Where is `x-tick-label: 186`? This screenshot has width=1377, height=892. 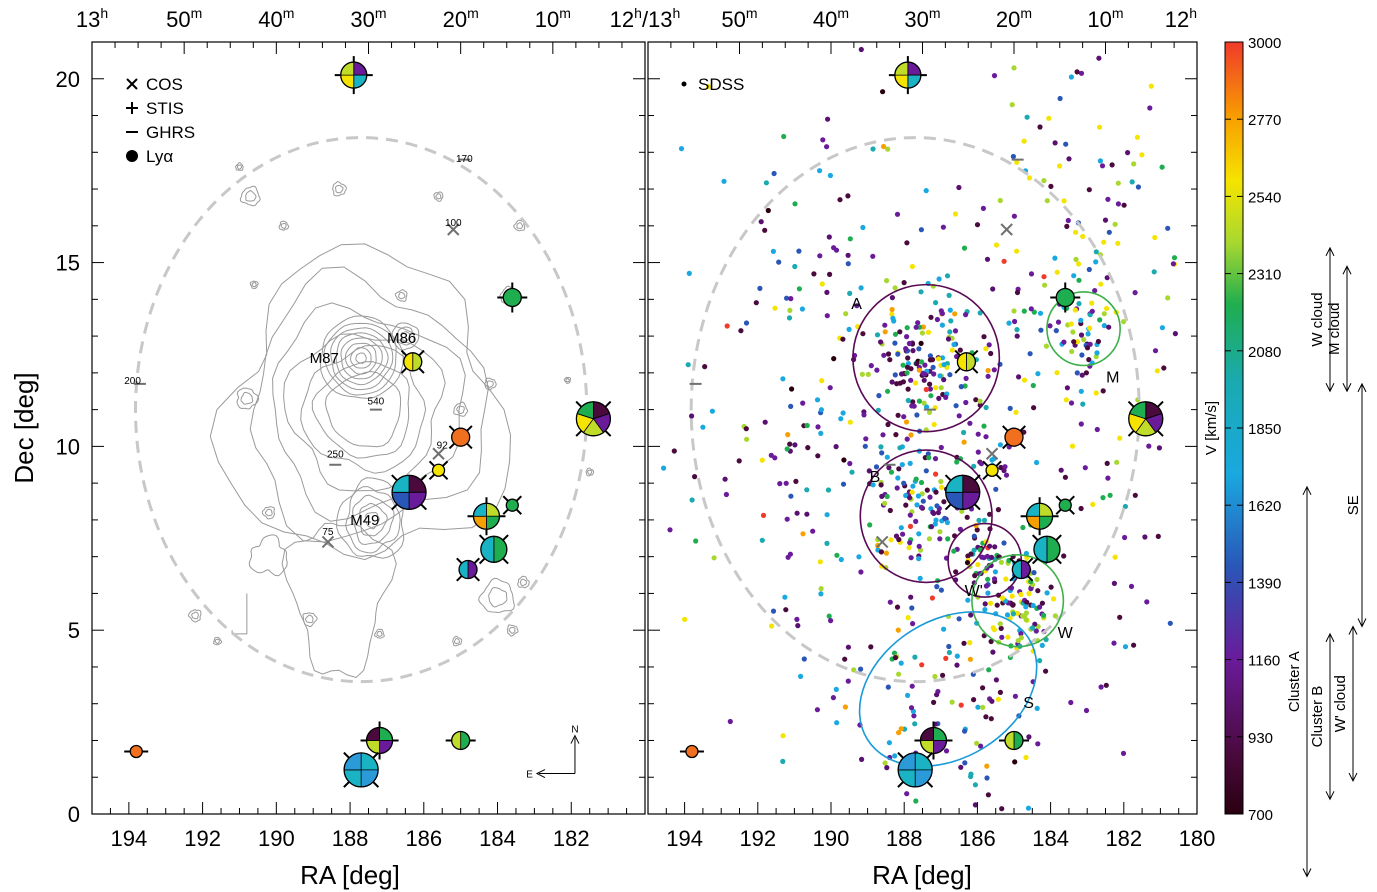 x-tick-label: 186 is located at coordinates (977, 838).